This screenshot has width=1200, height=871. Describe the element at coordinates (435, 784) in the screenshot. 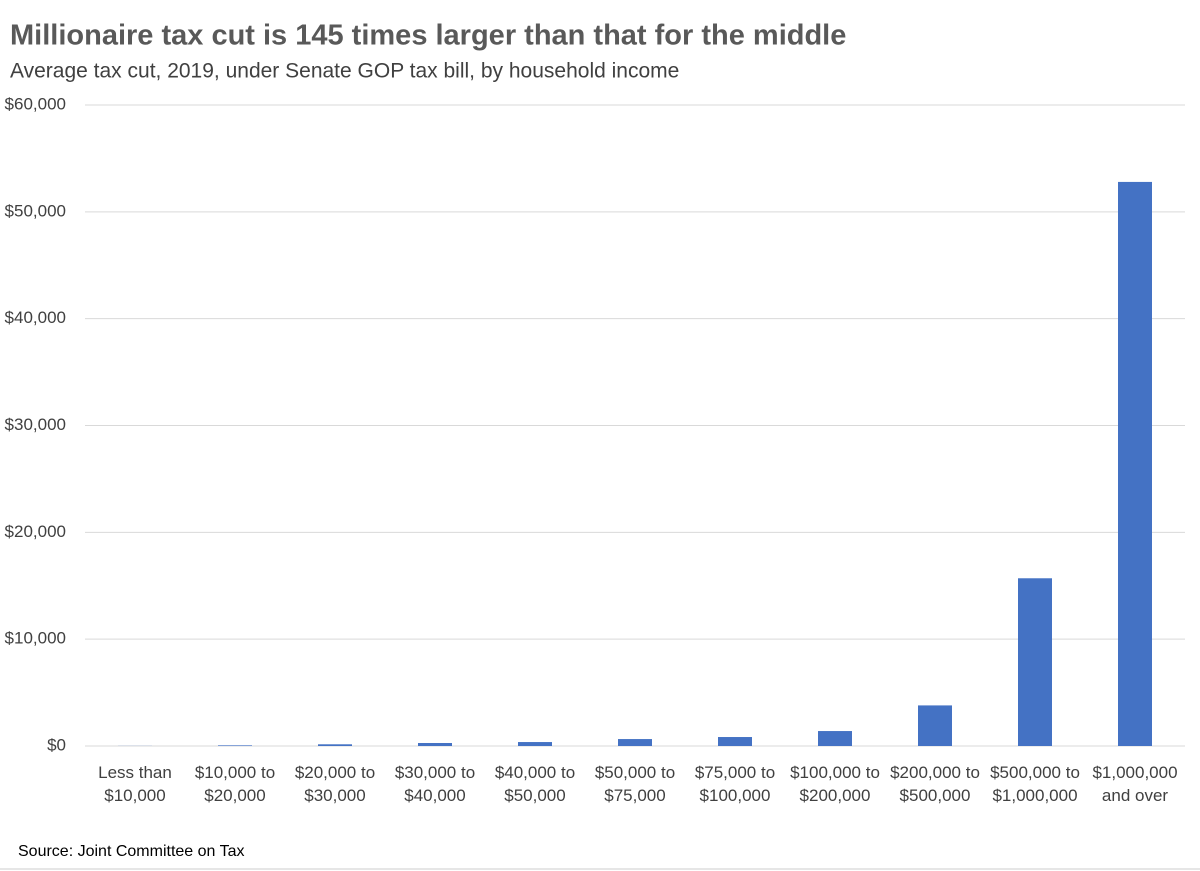

I see `x-tick-label: $30,000 to $40,000` at that location.